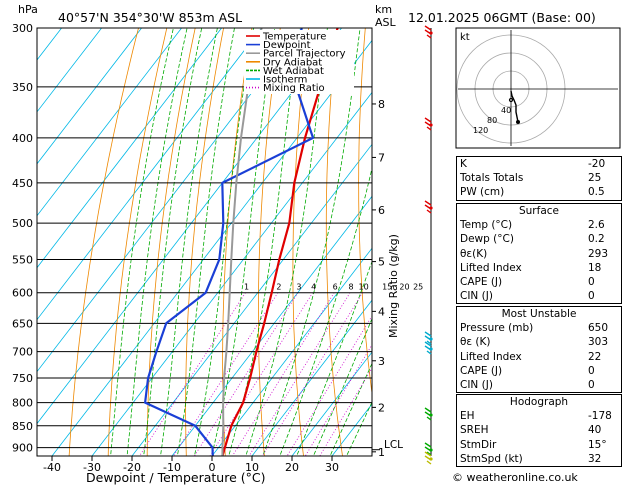 This screenshot has height=486, width=629. What do you see at coordinates (533, 444) in the screenshot?
I see `hodo-row: StmDir 15°` at bounding box center [533, 444].